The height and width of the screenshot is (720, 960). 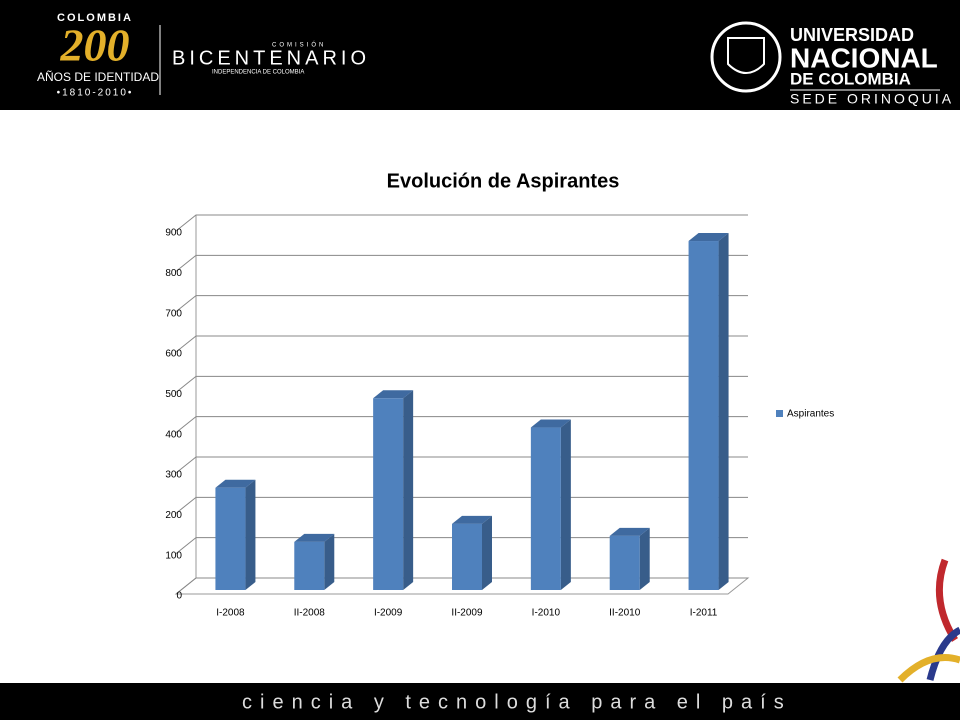 I want to click on y-tick-label: 800, so click(x=173, y=273).